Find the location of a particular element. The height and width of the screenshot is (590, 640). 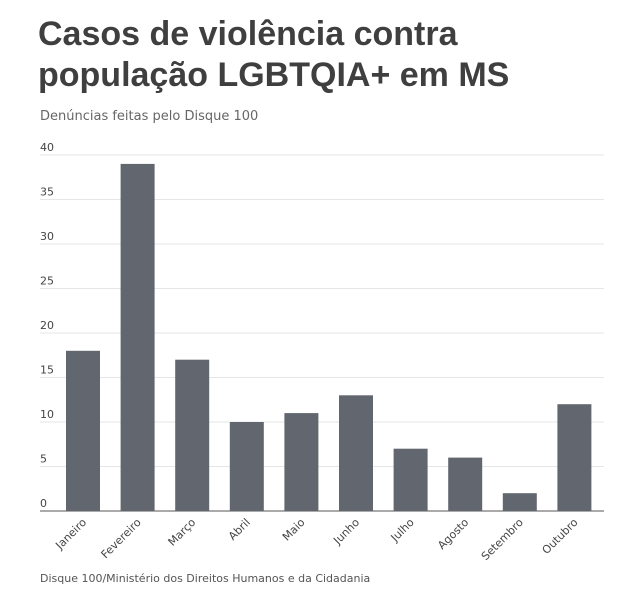

chart-subtitle: Denúncias feitas pelo Disque 100 is located at coordinates (149, 116).